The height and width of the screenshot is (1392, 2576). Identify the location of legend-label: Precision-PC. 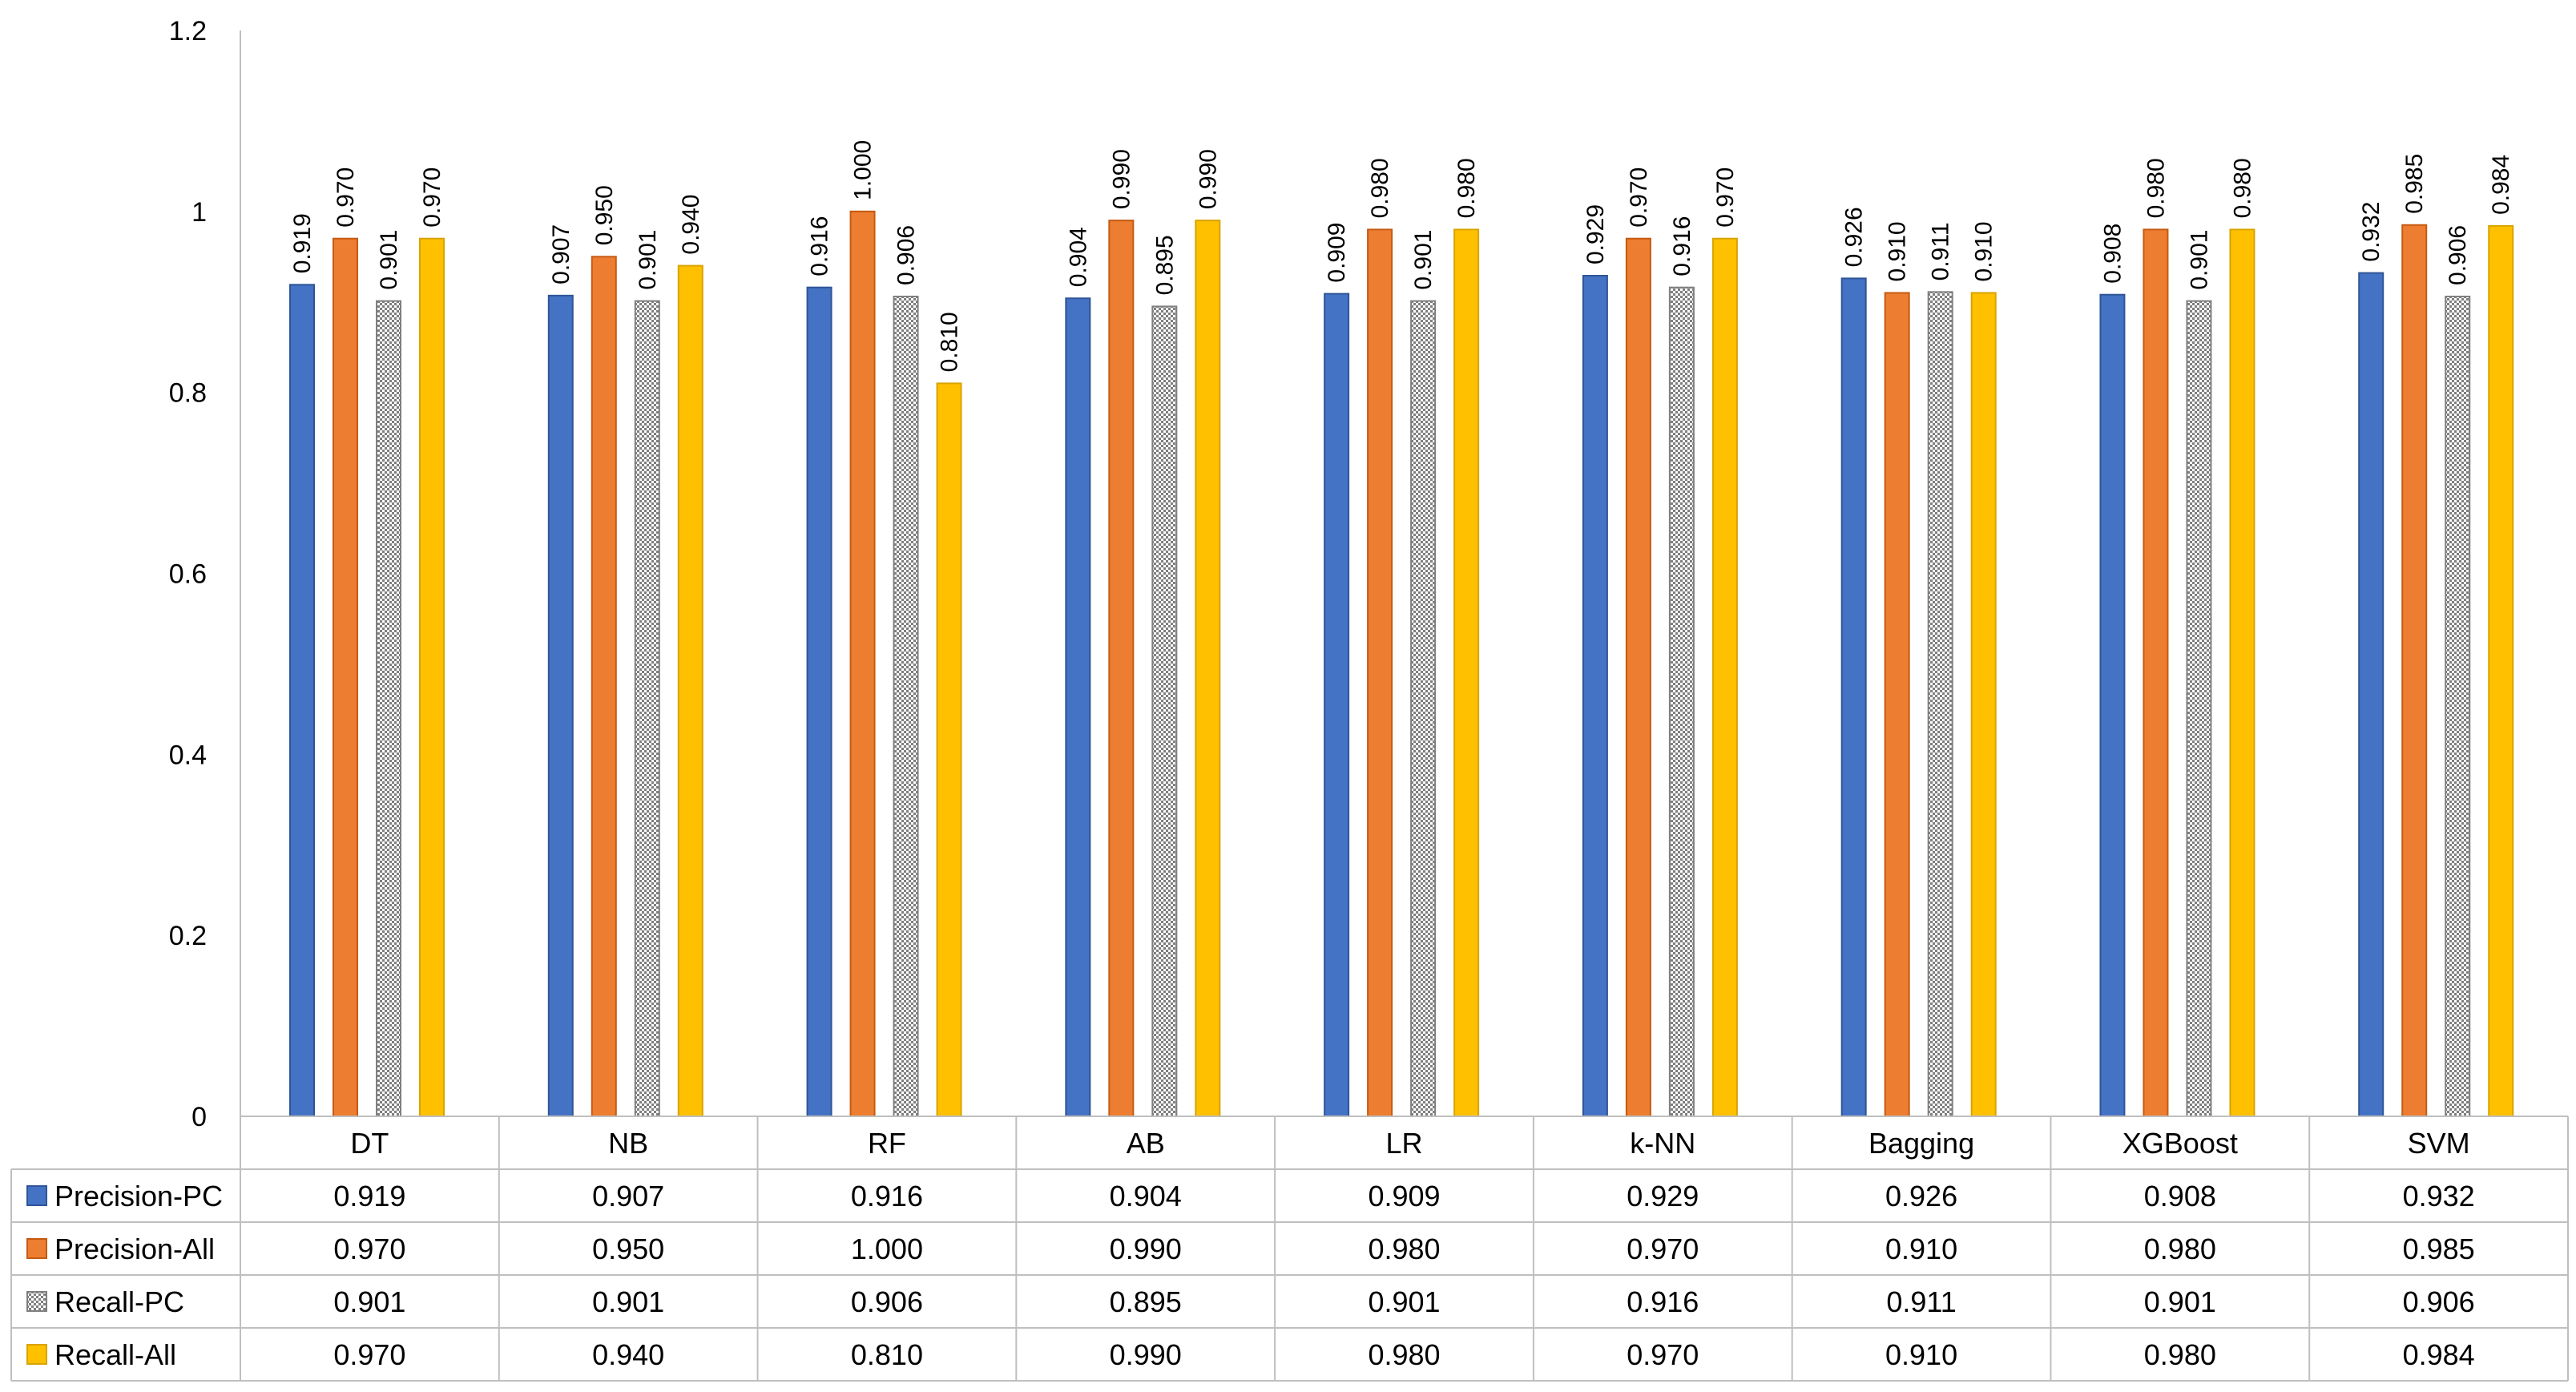
(138, 1196).